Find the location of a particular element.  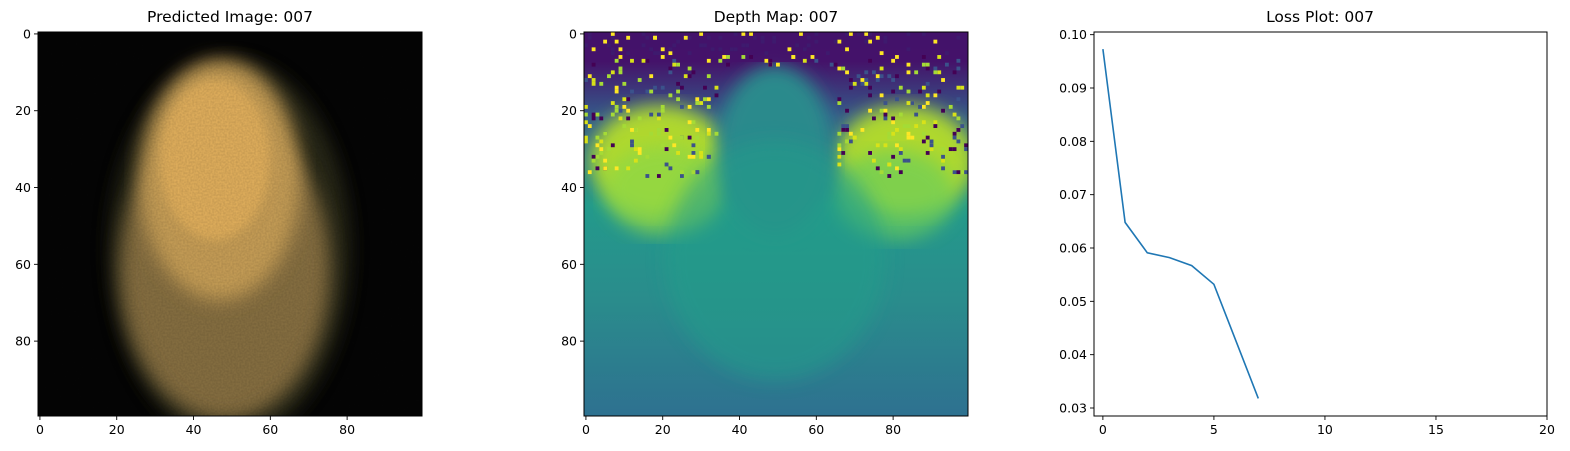

loss-plot-title: Loss Plot: 007 is located at coordinates (1320, 17).